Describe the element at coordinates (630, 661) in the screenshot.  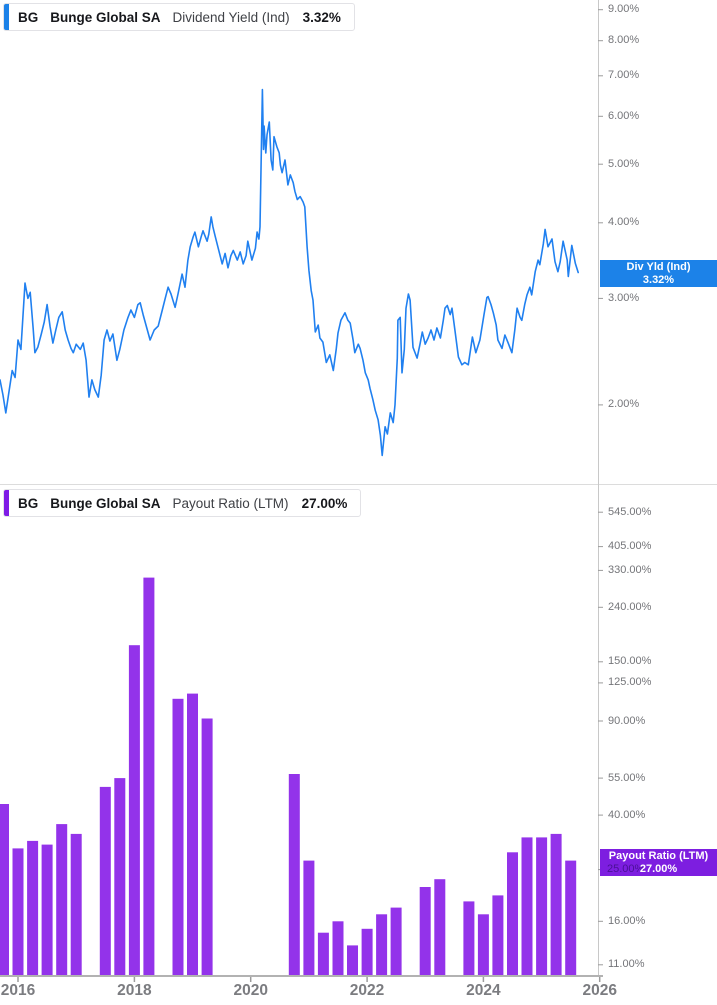
I see `y-tick-label: 150.00%` at that location.